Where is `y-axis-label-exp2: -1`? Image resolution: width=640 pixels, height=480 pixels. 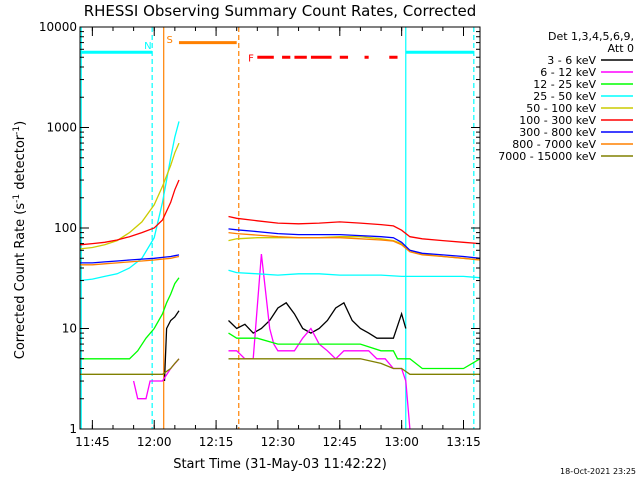 y-axis-label-exp2: -1 is located at coordinates (17, 130).